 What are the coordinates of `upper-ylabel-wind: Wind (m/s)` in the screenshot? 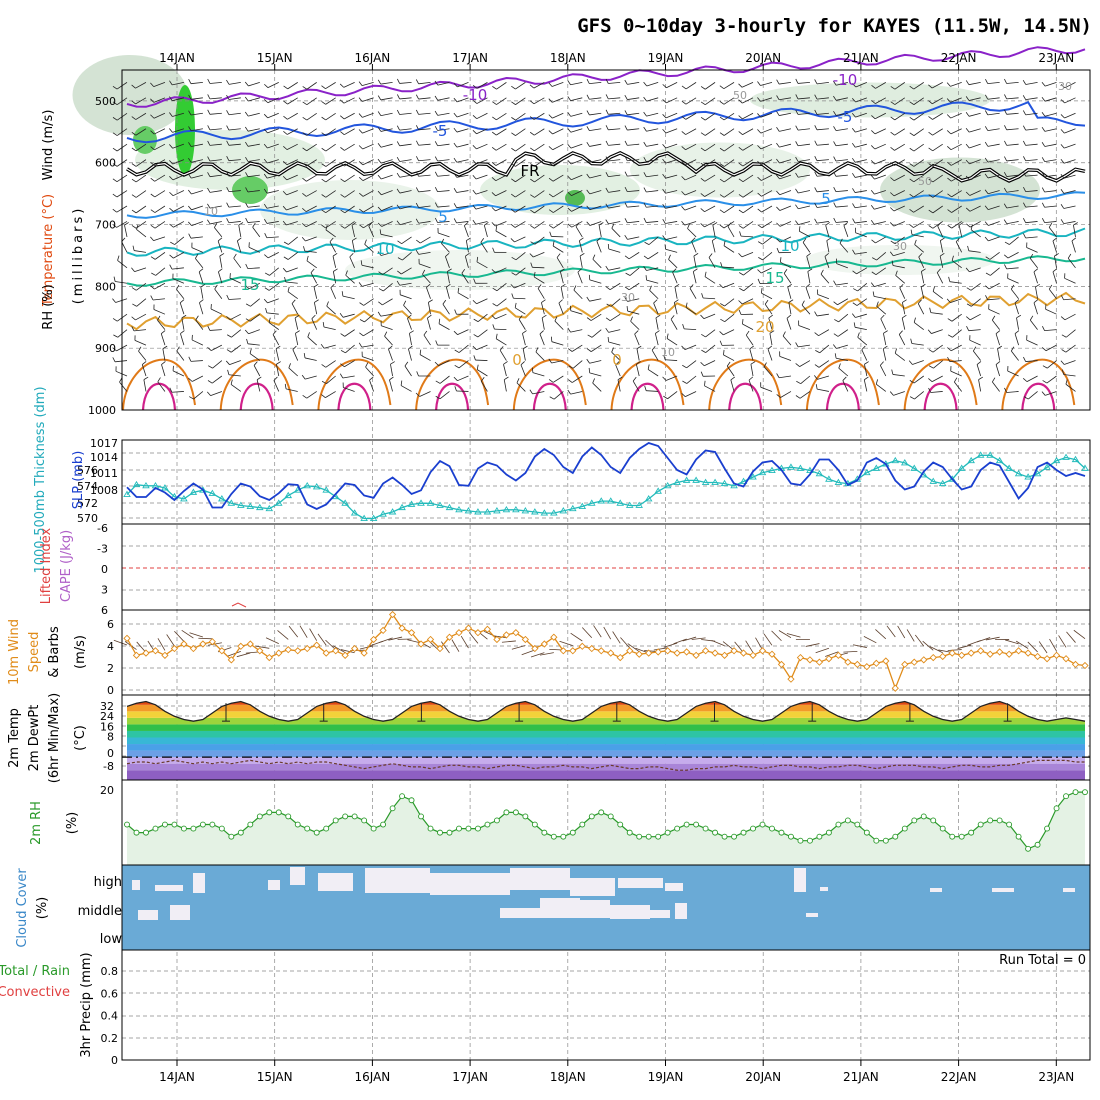 It's located at (48, 145).